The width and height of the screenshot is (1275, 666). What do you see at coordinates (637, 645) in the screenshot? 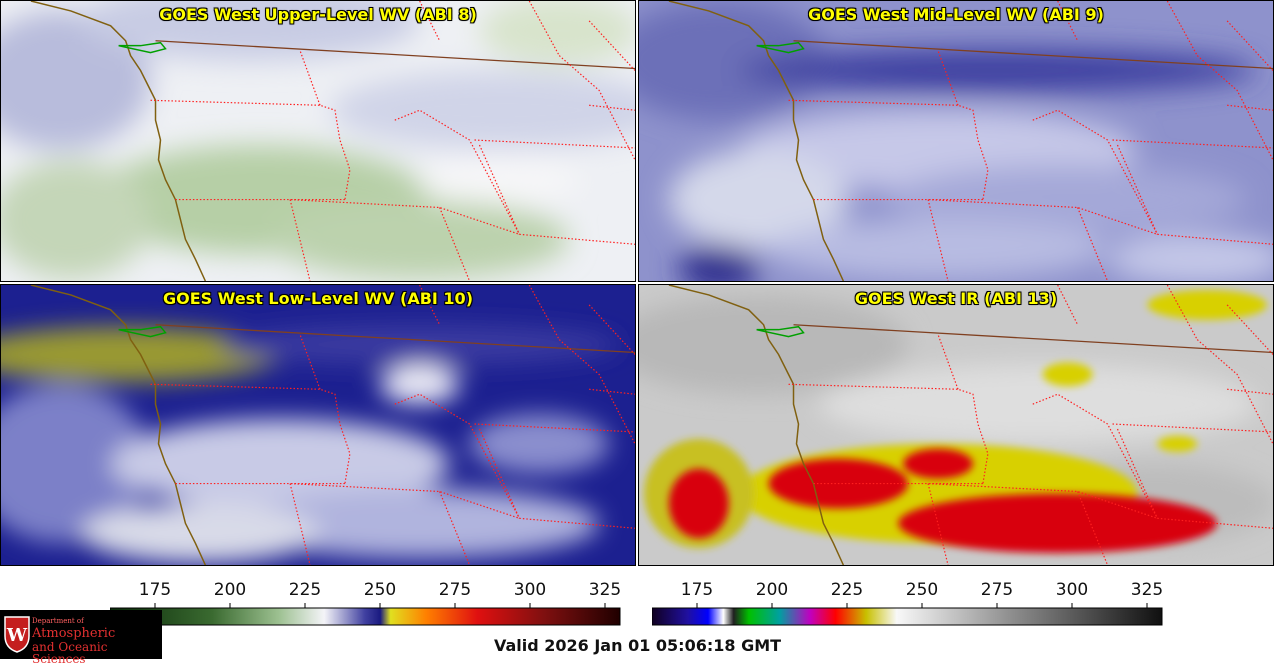
I see `valid-time: Valid 2026 Jan 01 05:06:18 GMT` at bounding box center [637, 645].